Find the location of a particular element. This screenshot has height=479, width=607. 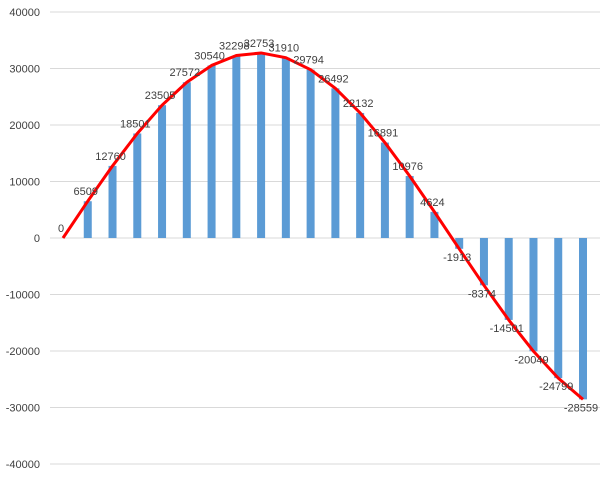

y-tick-label: 40000 is located at coordinates (24, 13).